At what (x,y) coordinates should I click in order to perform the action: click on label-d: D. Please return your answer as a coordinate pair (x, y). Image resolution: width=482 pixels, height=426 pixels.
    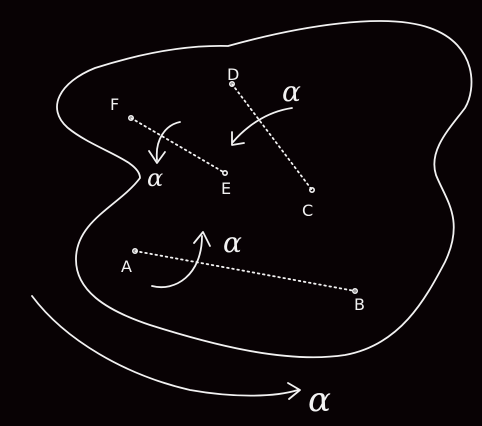
    Looking at the image, I should click on (233, 74).